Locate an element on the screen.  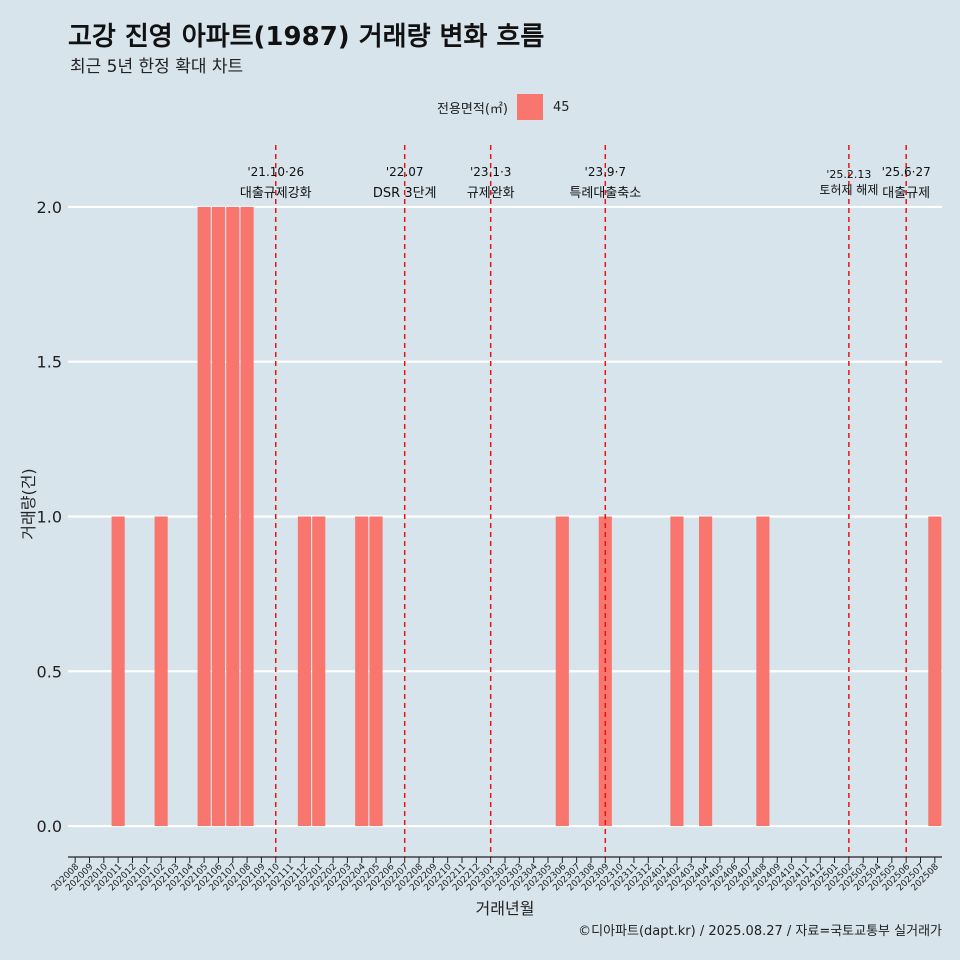
event-label: 대출규제 is located at coordinates (906, 193).